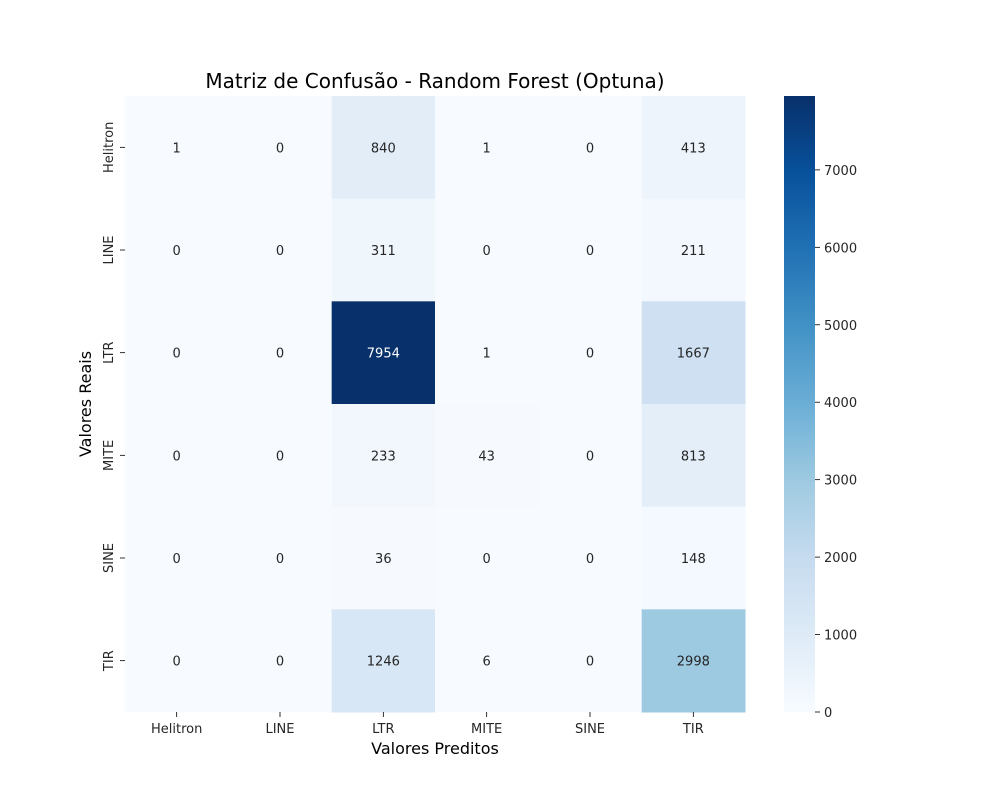 The height and width of the screenshot is (800, 1000). Describe the element at coordinates (435, 748) in the screenshot. I see `x-axis-label: Valores Preditos` at that location.